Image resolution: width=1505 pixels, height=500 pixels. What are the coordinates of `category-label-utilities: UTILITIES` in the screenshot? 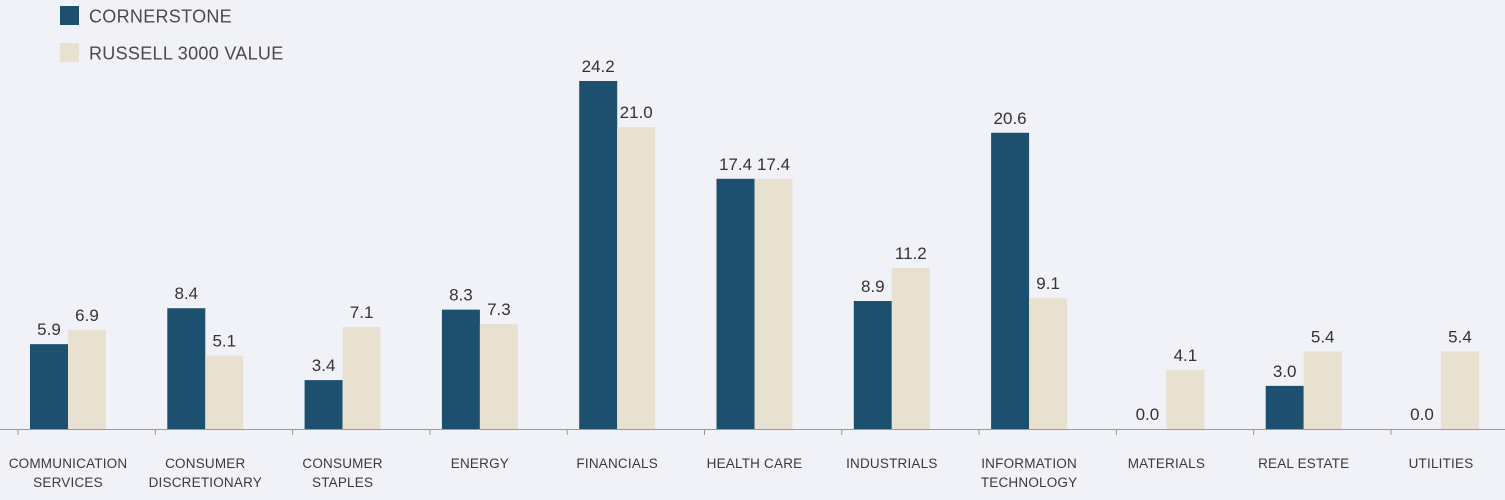 It's located at (1441, 463).